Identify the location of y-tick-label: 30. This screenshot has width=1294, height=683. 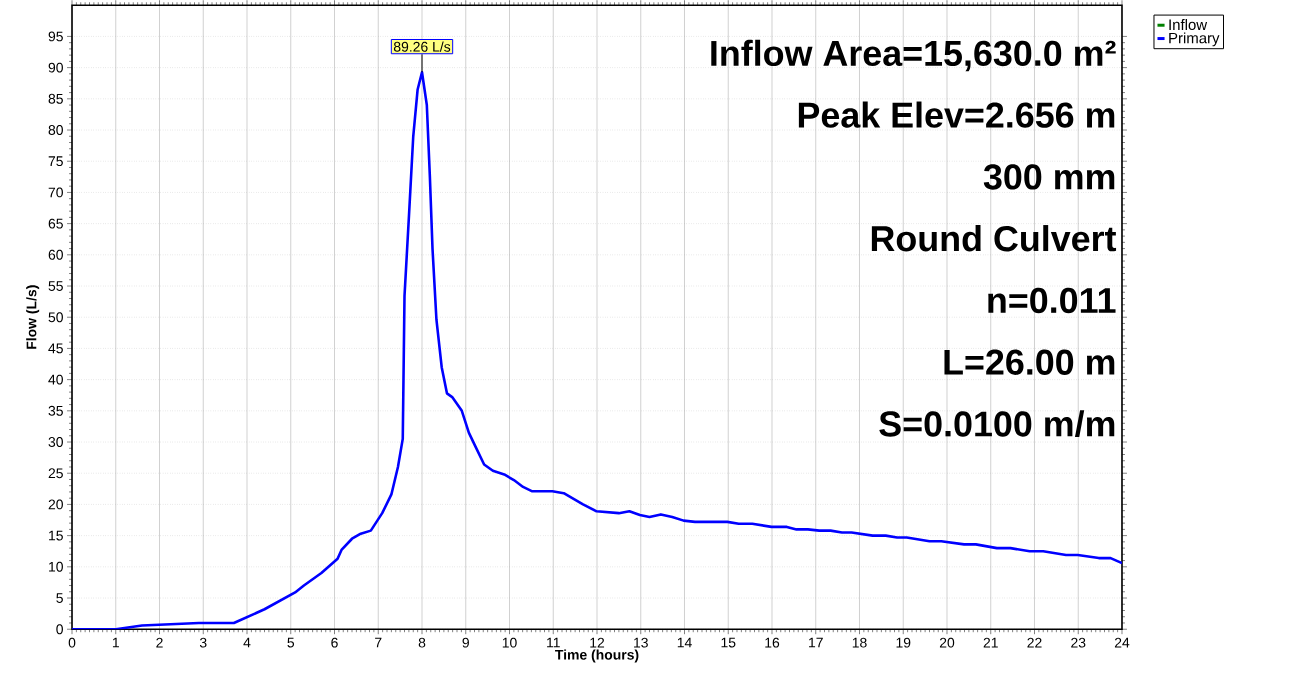
(55, 441).